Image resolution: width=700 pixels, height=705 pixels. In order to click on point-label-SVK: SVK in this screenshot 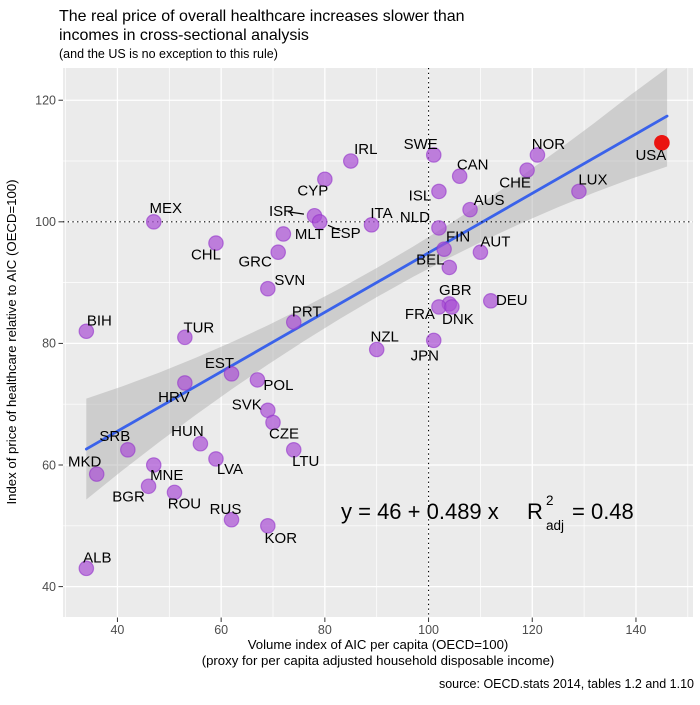, I will do `click(247, 404)`.